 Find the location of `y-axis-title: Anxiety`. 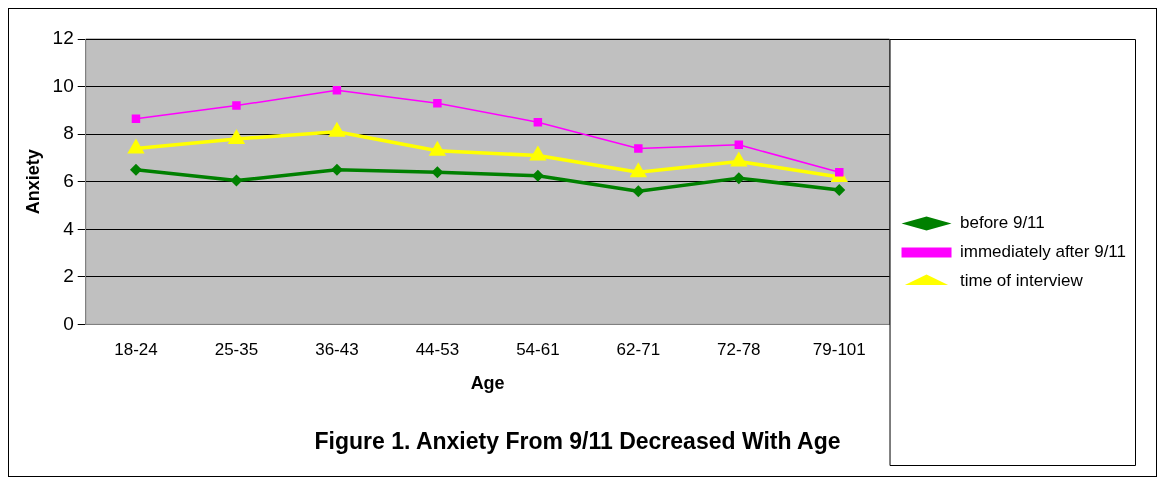

y-axis-title: Anxiety is located at coordinates (32, 182).